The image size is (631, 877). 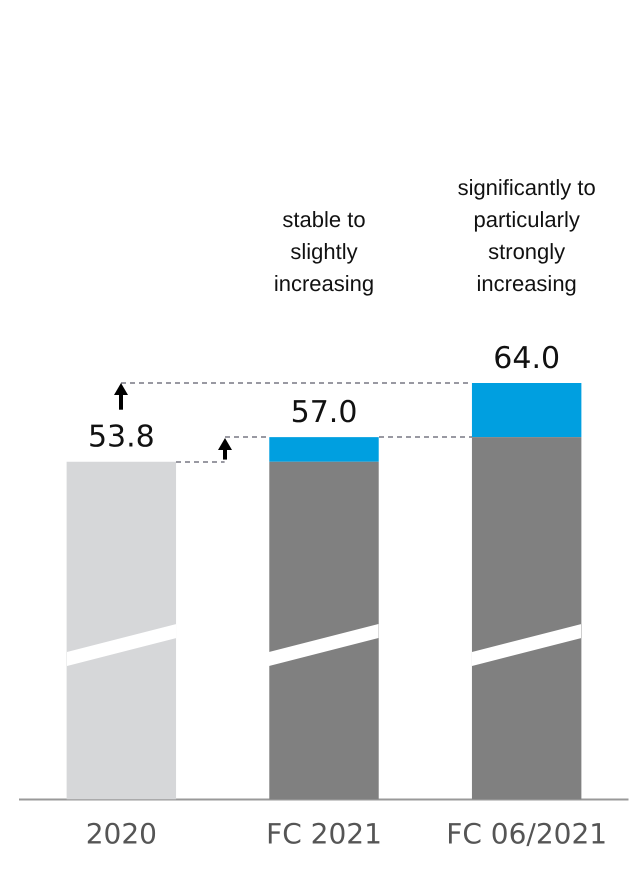 I want to click on text: stable to slightly increasing, so click(x=324, y=252).